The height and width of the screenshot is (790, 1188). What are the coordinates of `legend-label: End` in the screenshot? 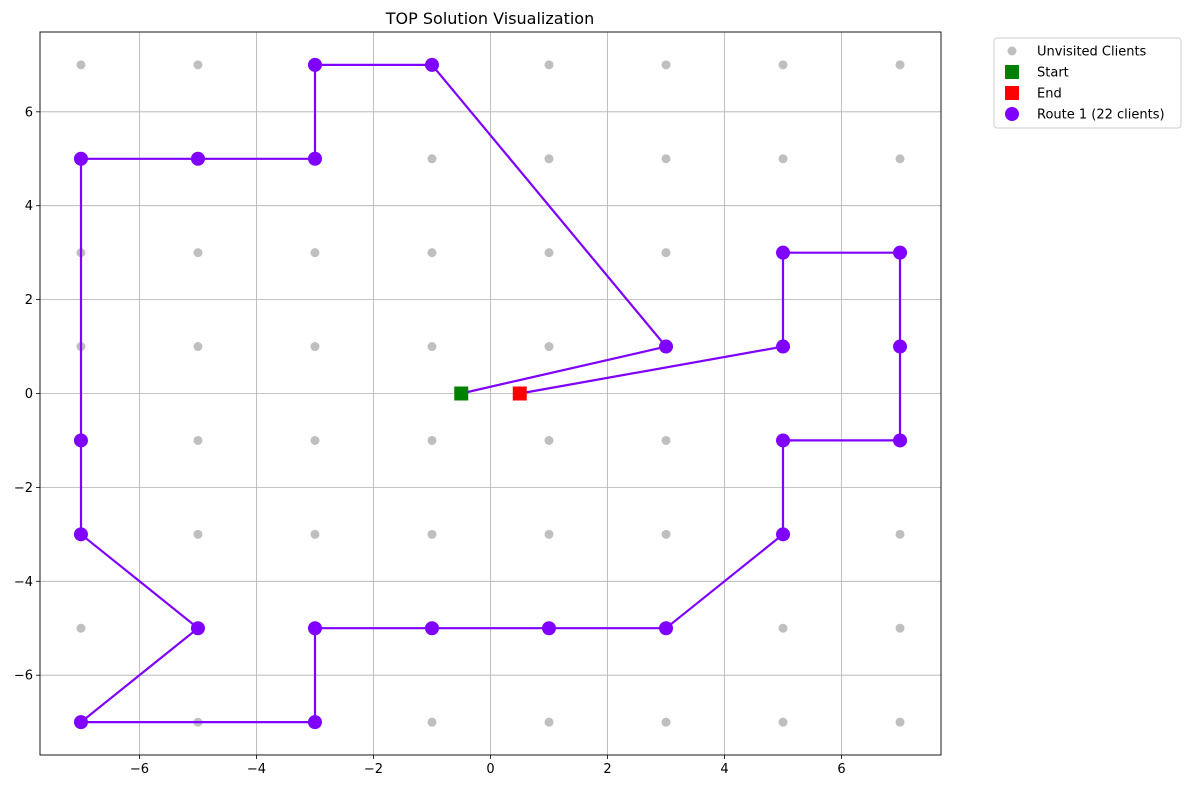 It's located at (1049, 94).